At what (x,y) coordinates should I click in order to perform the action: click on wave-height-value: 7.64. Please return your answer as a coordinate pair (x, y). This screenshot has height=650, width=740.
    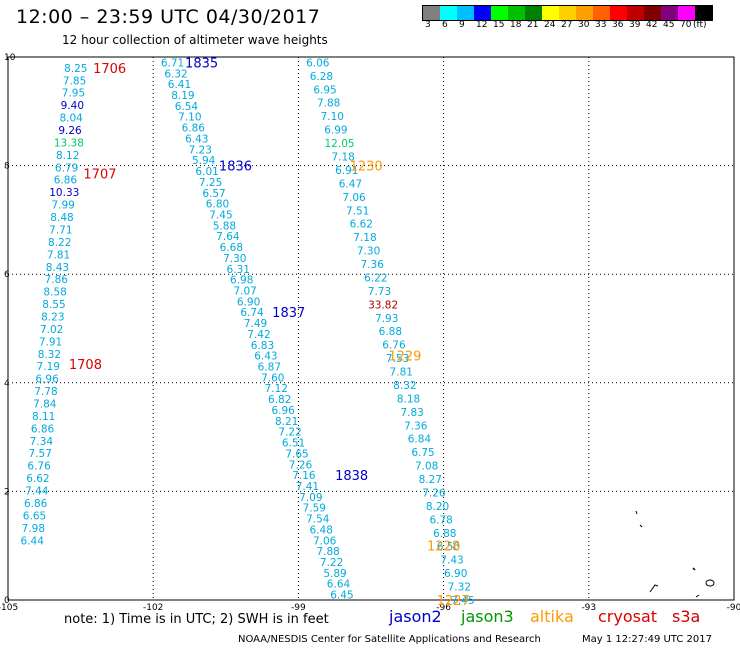
    Looking at the image, I should click on (228, 237).